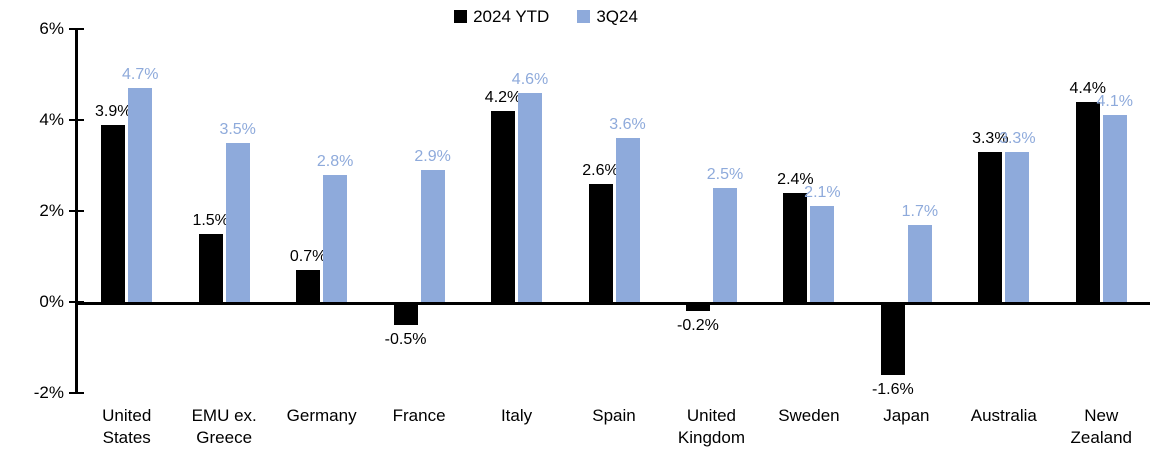 The height and width of the screenshot is (465, 1152). I want to click on legend-item-3q24: 3Q24, so click(607, 16).